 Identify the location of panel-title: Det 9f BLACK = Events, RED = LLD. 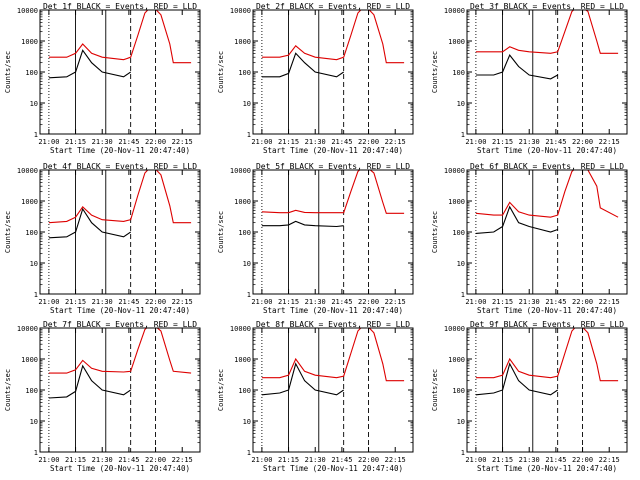
(547, 324).